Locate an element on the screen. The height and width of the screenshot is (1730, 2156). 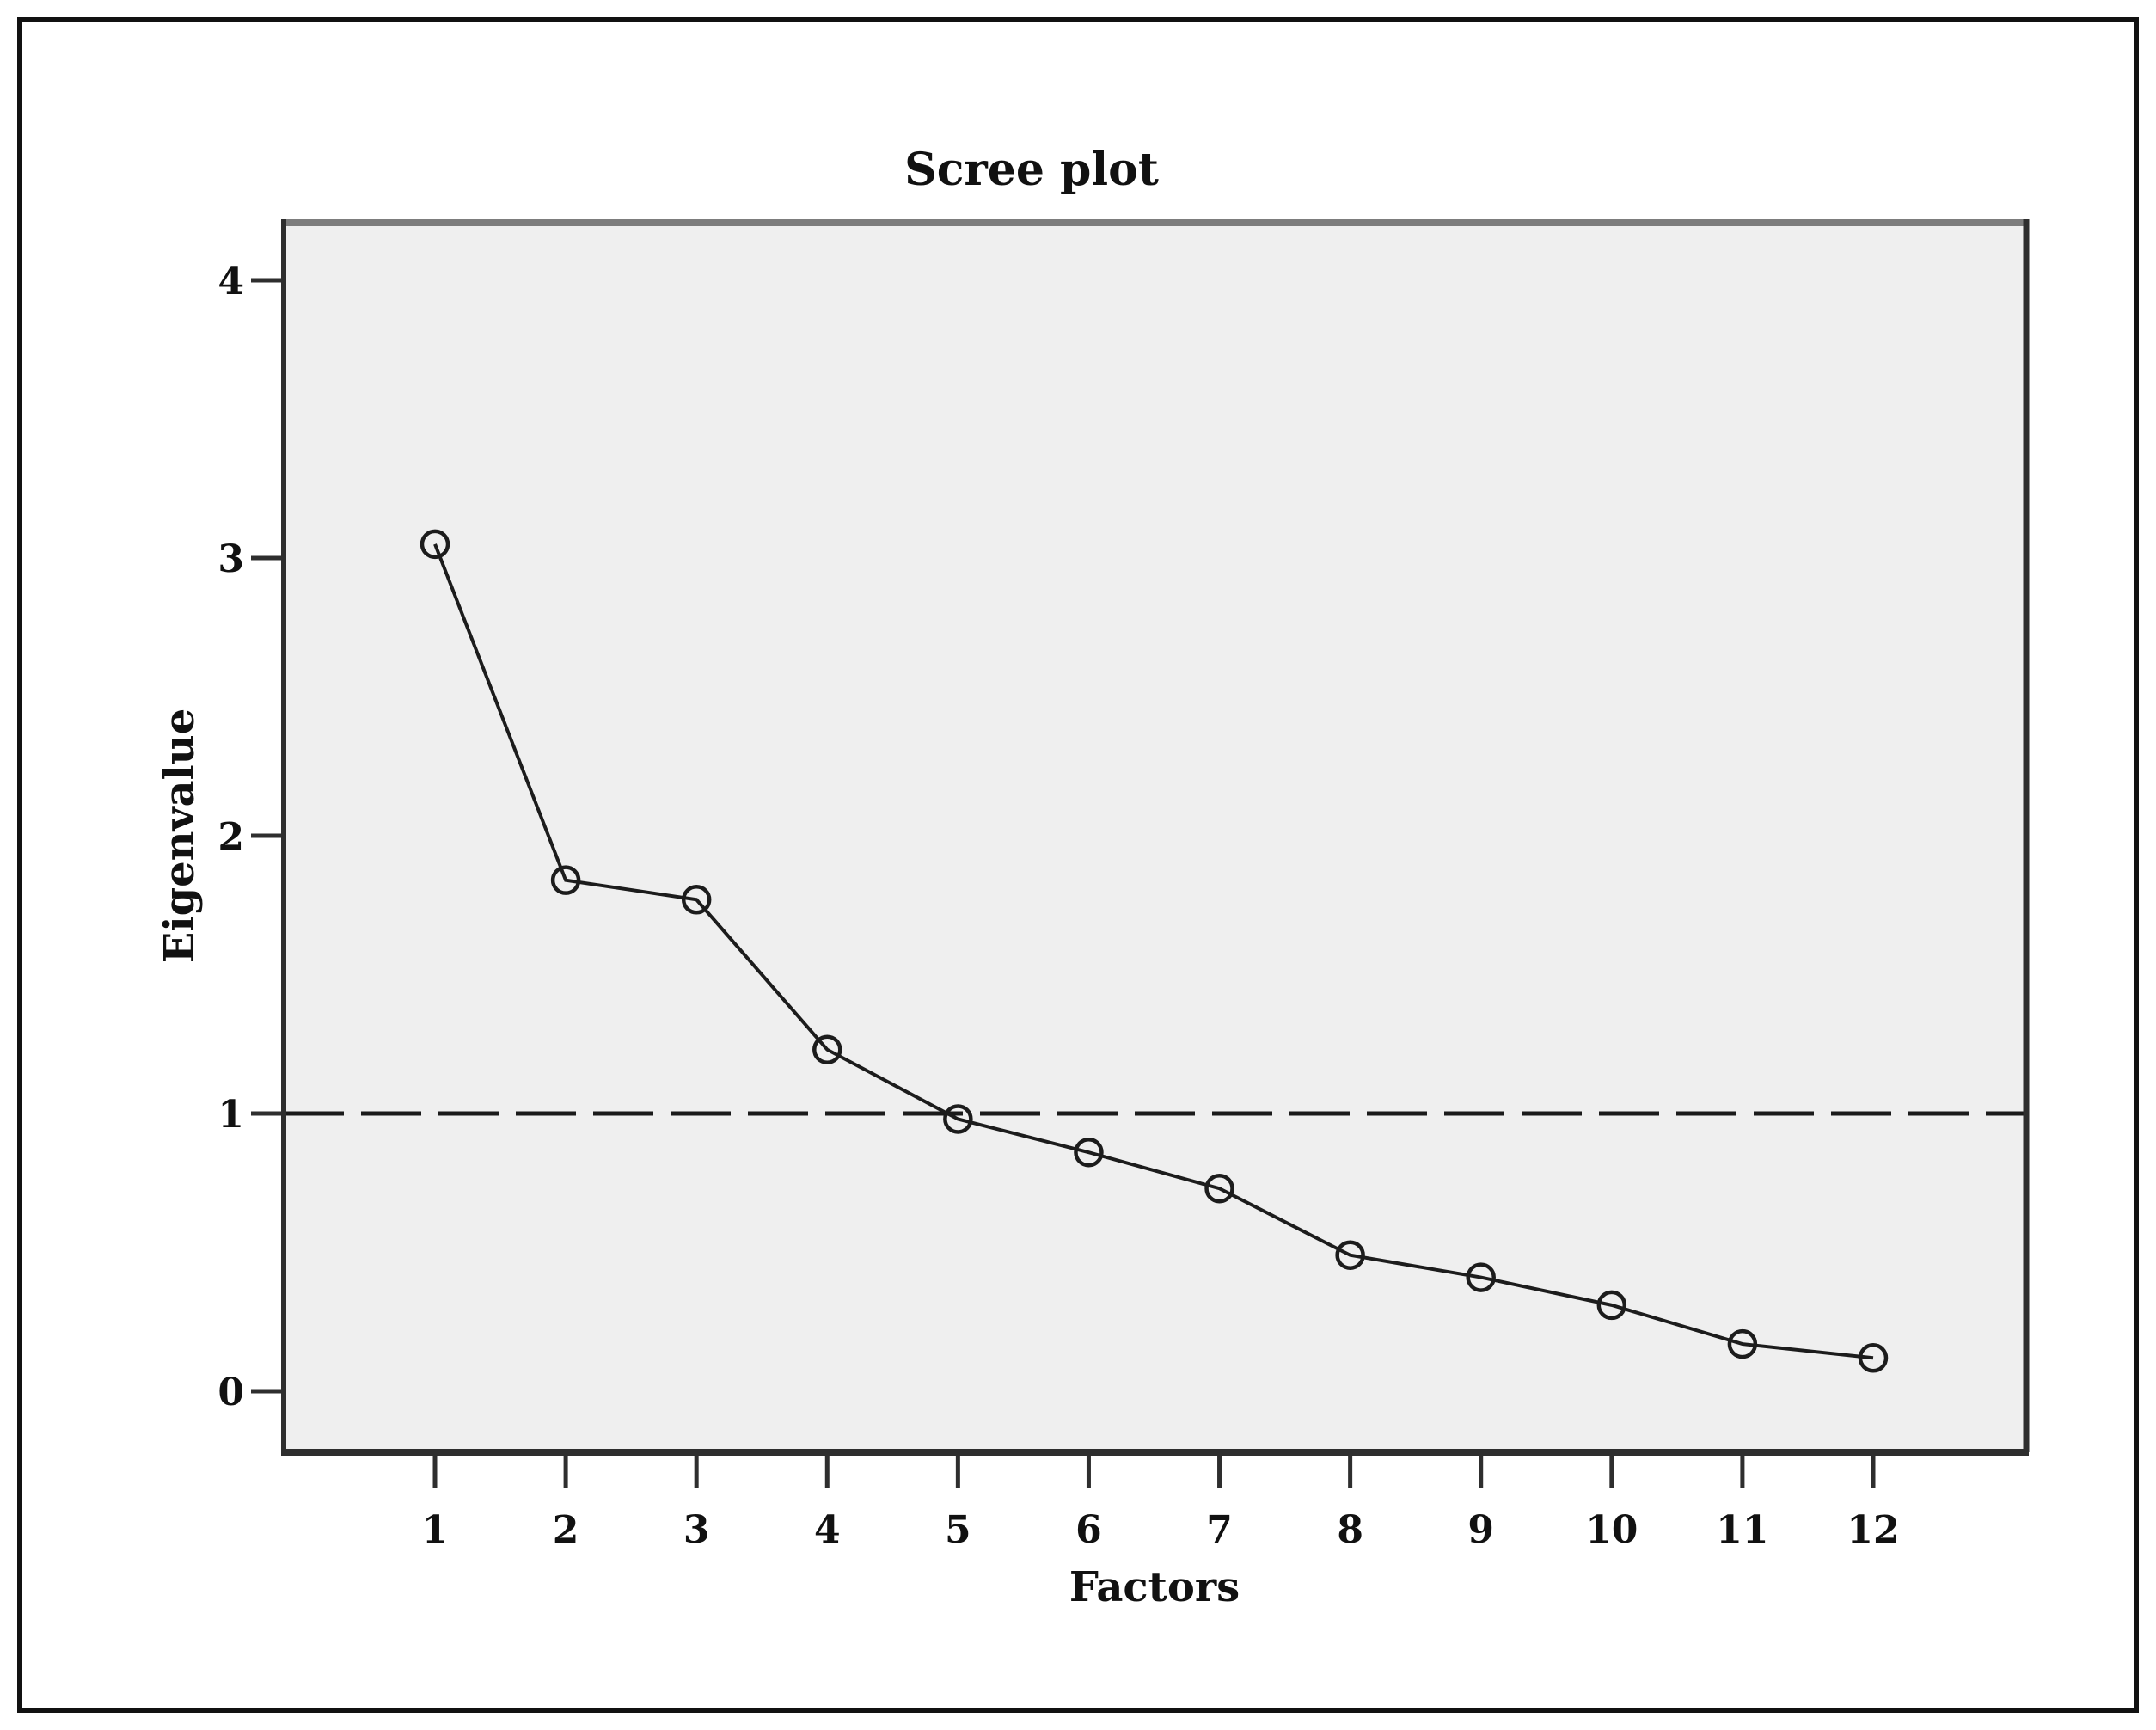
x-tick-label: 9 is located at coordinates (1480, 1530).